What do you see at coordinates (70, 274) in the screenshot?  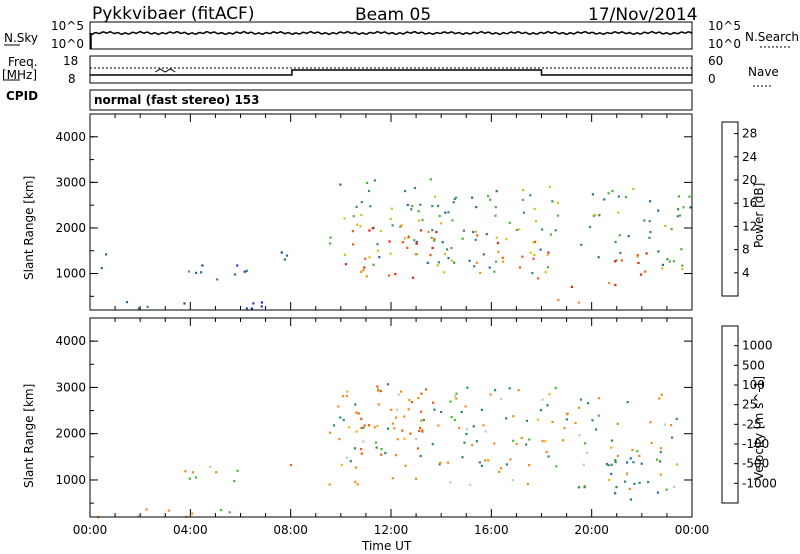 I see `power-ytick-label: 1000` at bounding box center [70, 274].